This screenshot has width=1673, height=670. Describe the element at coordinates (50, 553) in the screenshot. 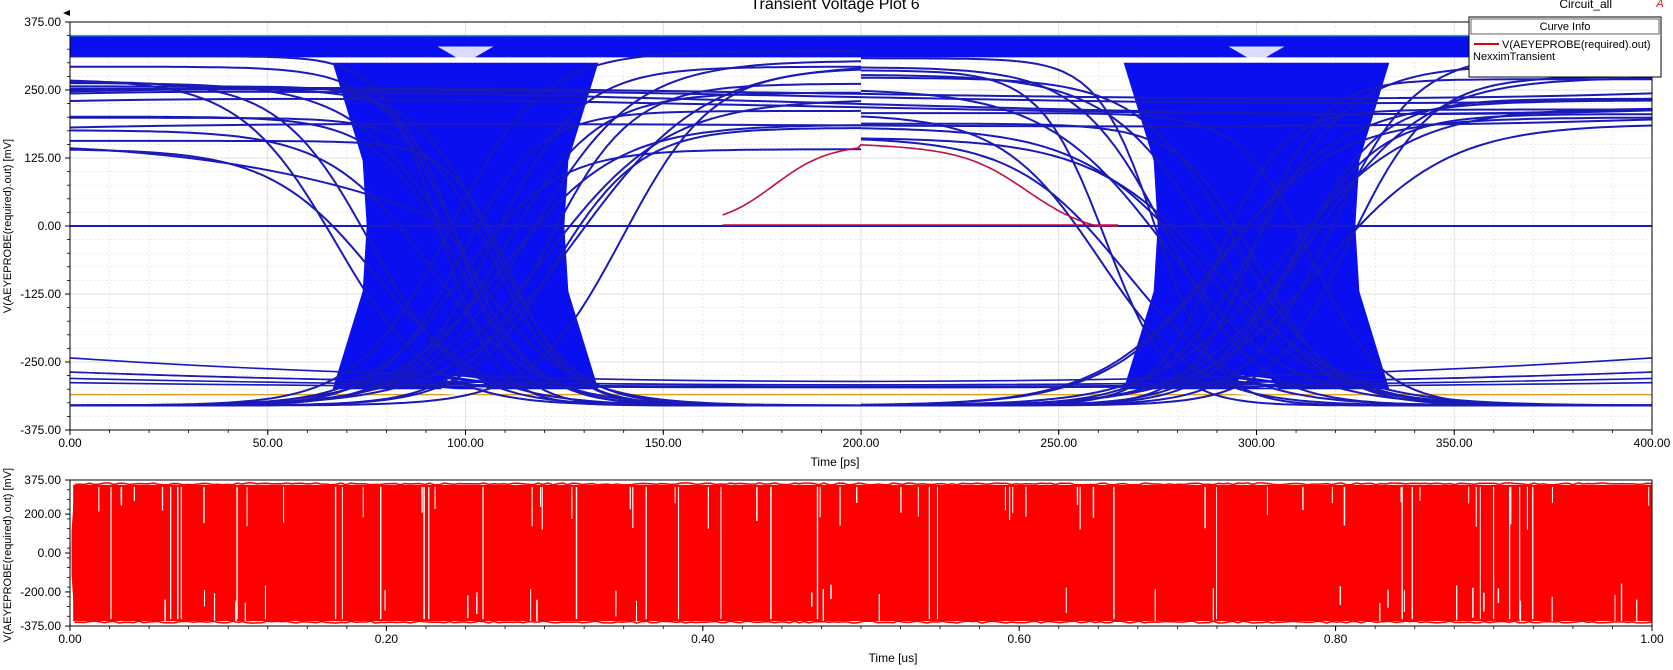

I see `waveform-y-tick-label: 0.00` at that location.